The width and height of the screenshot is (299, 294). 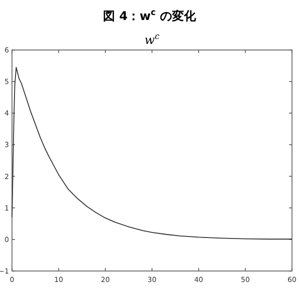 What do you see at coordinates (152, 39) in the screenshot?
I see `chart-subtitle: w$^{c}$` at bounding box center [152, 39].